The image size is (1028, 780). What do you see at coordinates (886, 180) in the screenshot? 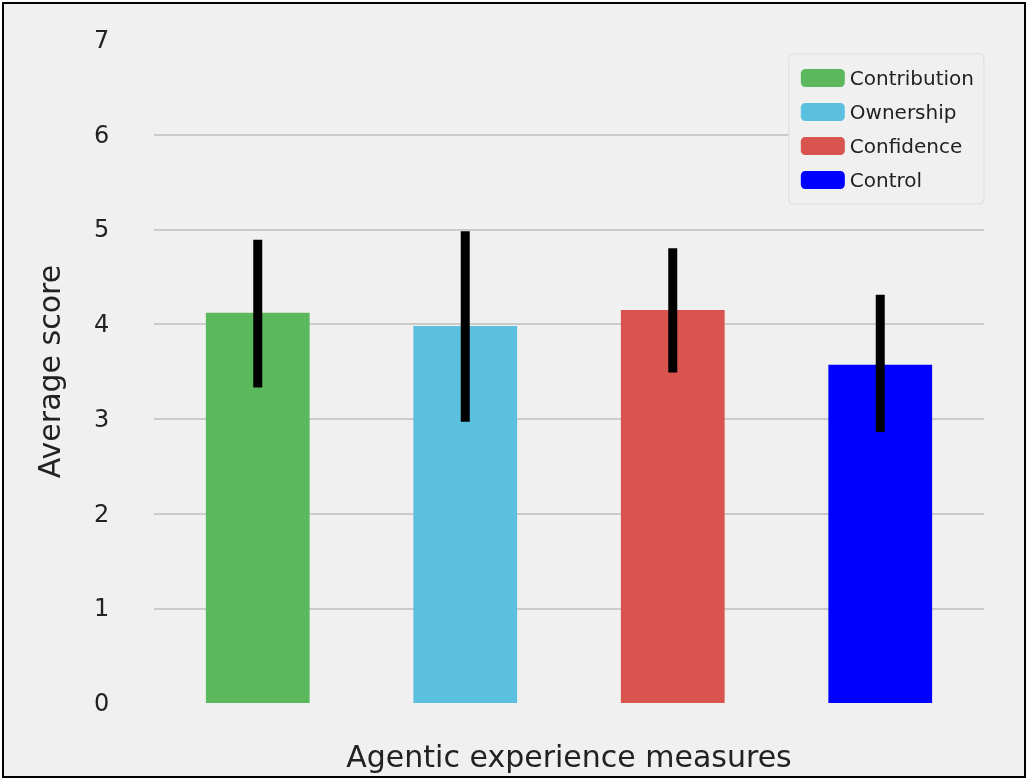
I see `legend-label: Control` at bounding box center [886, 180].